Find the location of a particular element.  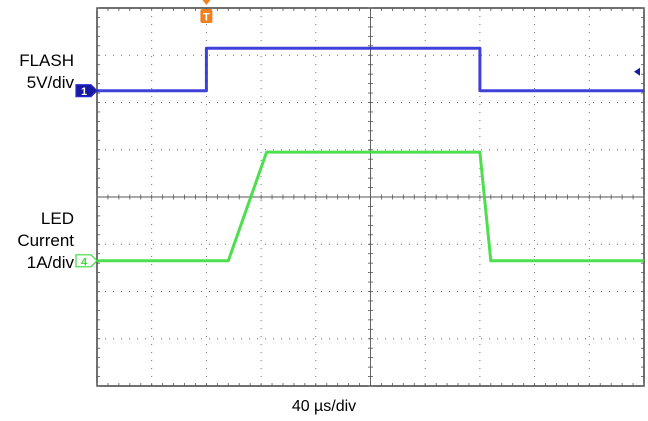

led-scale: 1A/div is located at coordinates (50, 262).